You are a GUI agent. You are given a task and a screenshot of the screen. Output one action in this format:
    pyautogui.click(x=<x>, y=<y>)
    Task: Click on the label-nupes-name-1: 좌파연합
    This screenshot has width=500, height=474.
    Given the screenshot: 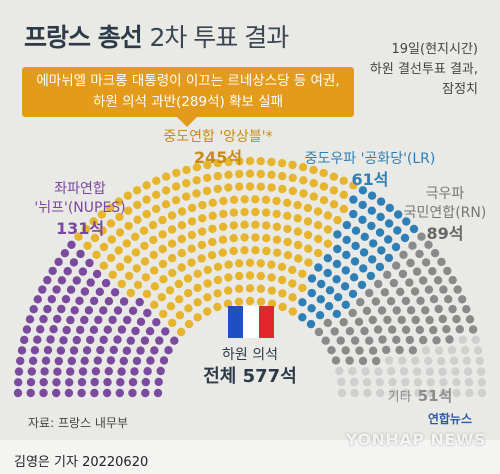 What is the action you would take?
    pyautogui.click(x=80, y=189)
    